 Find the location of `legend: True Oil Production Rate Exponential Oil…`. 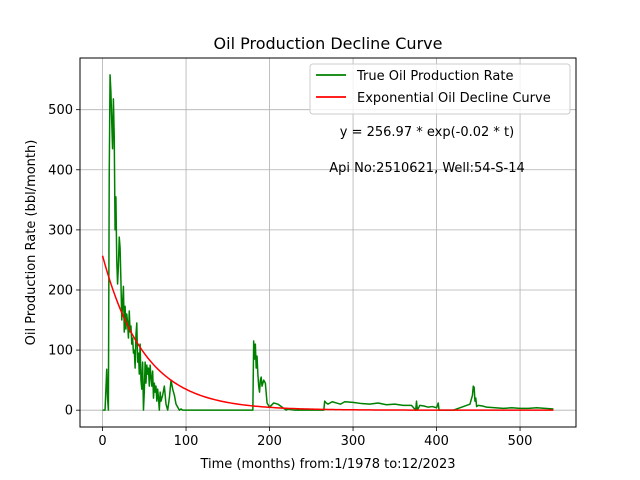

legend: True Oil Production Rate Exponential Oil… is located at coordinates (440, 89).